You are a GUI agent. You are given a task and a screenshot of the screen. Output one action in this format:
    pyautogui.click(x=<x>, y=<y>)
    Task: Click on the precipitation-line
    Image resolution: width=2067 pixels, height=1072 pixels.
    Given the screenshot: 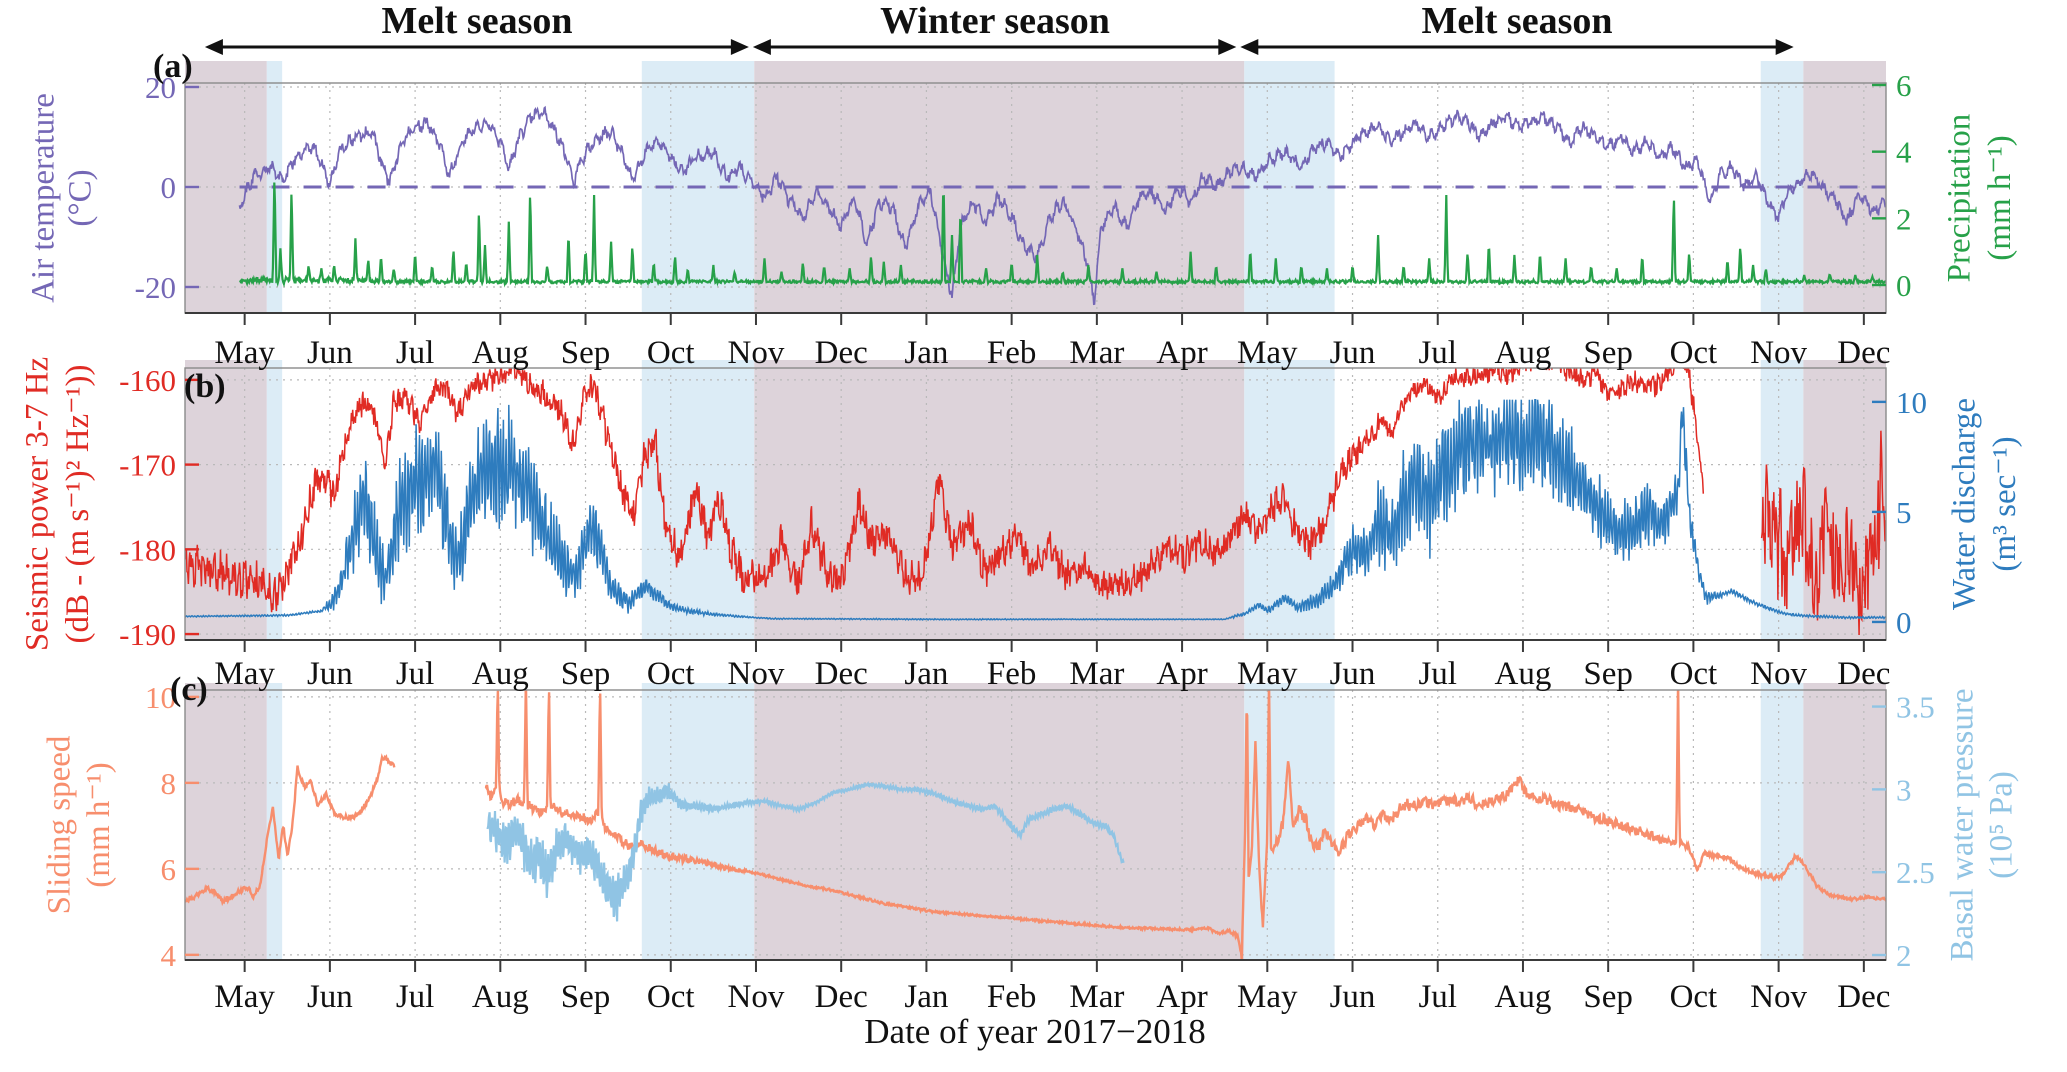 What is the action you would take?
    pyautogui.click(x=1062, y=235)
    